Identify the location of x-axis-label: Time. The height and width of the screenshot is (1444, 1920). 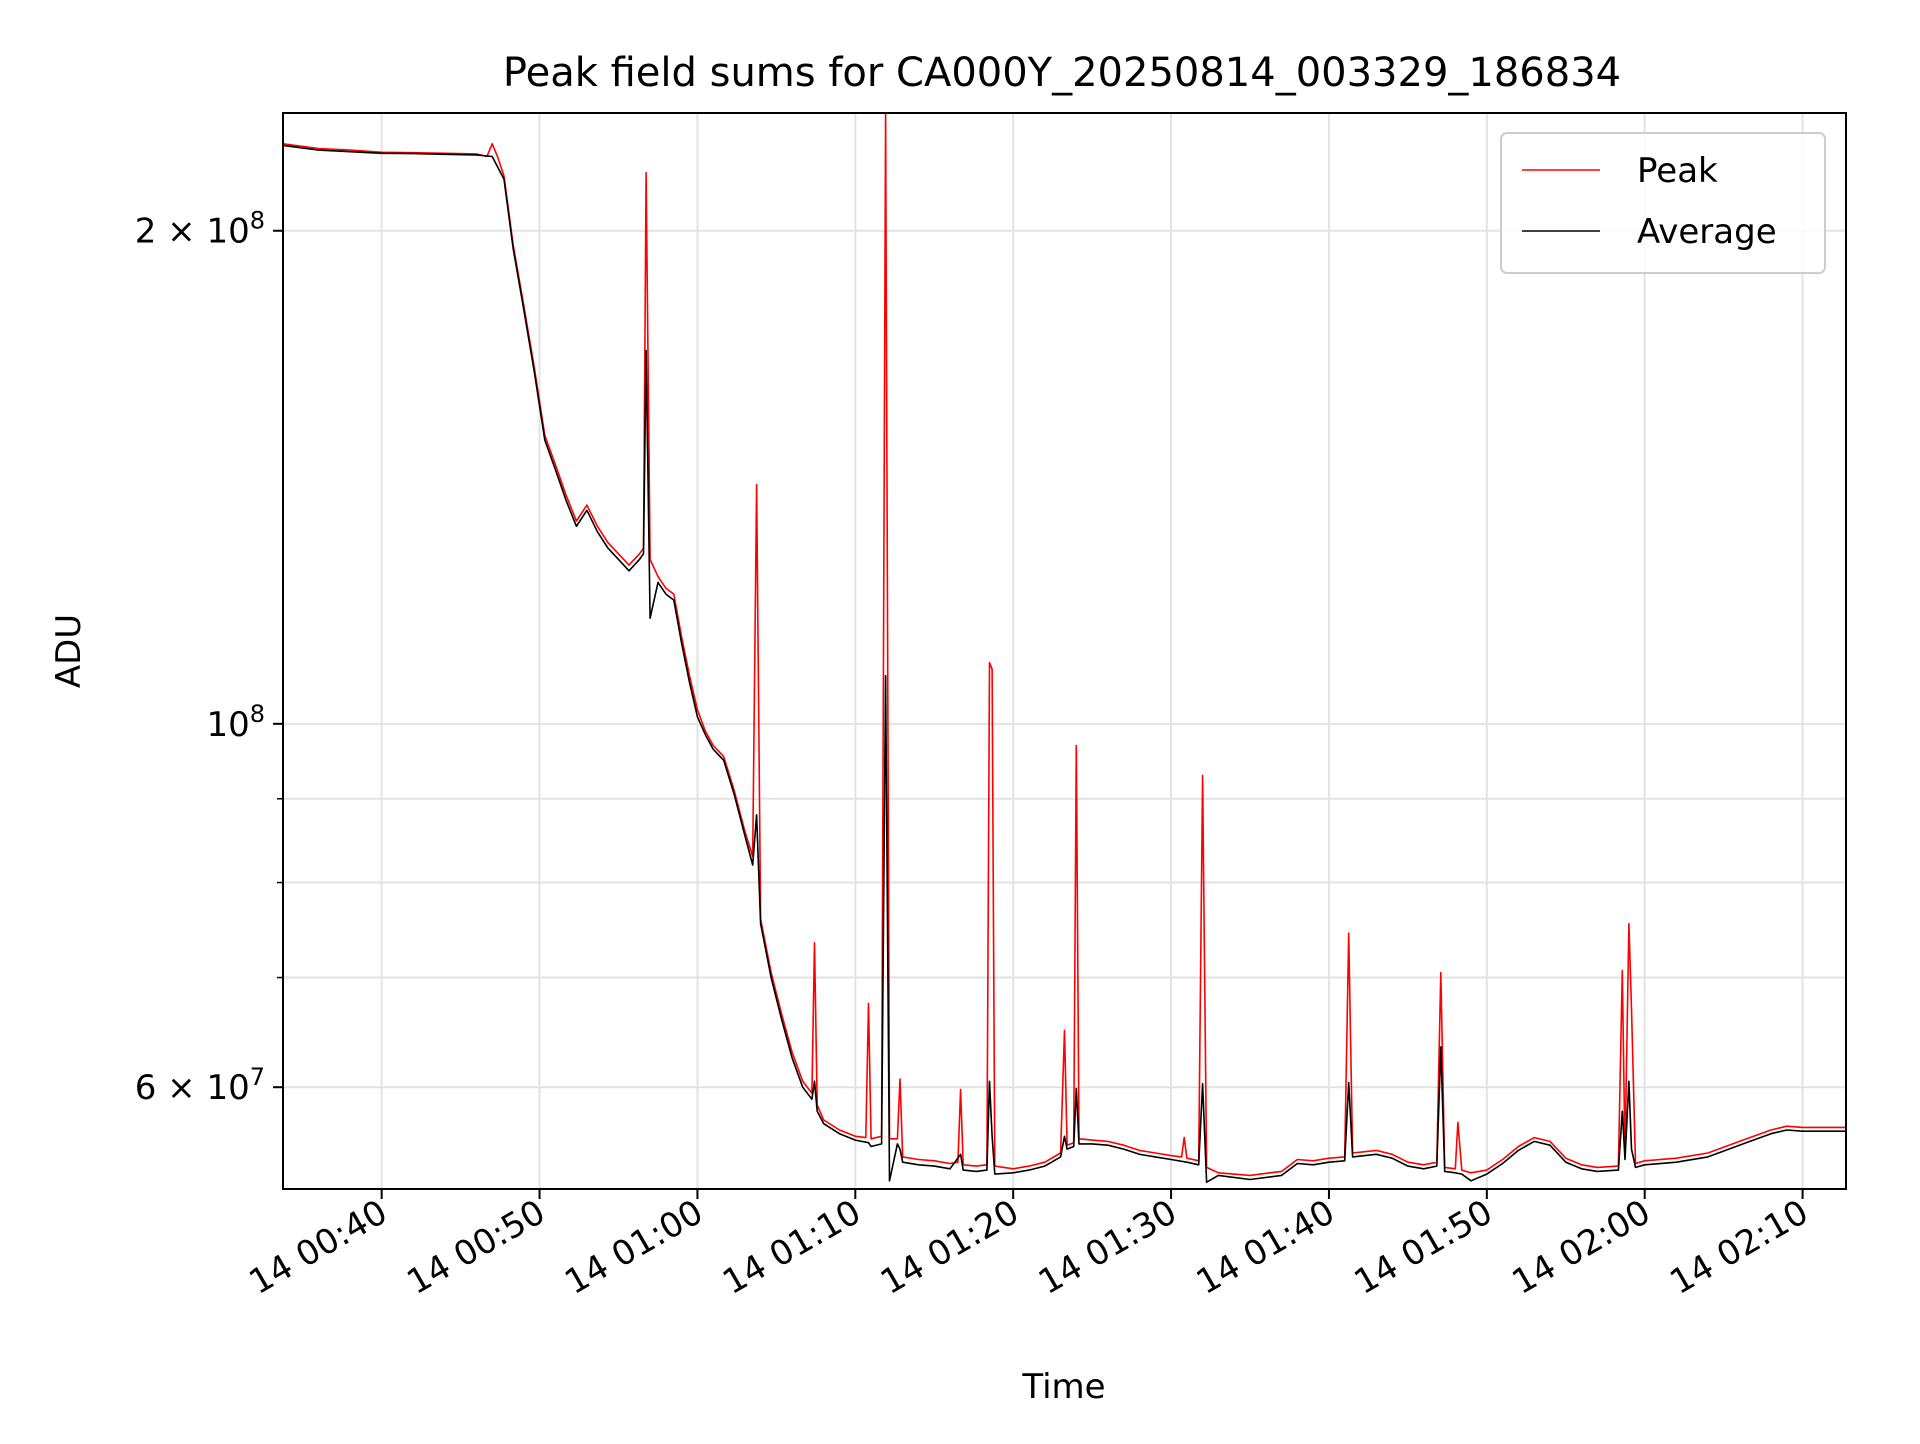
(1063, 1387).